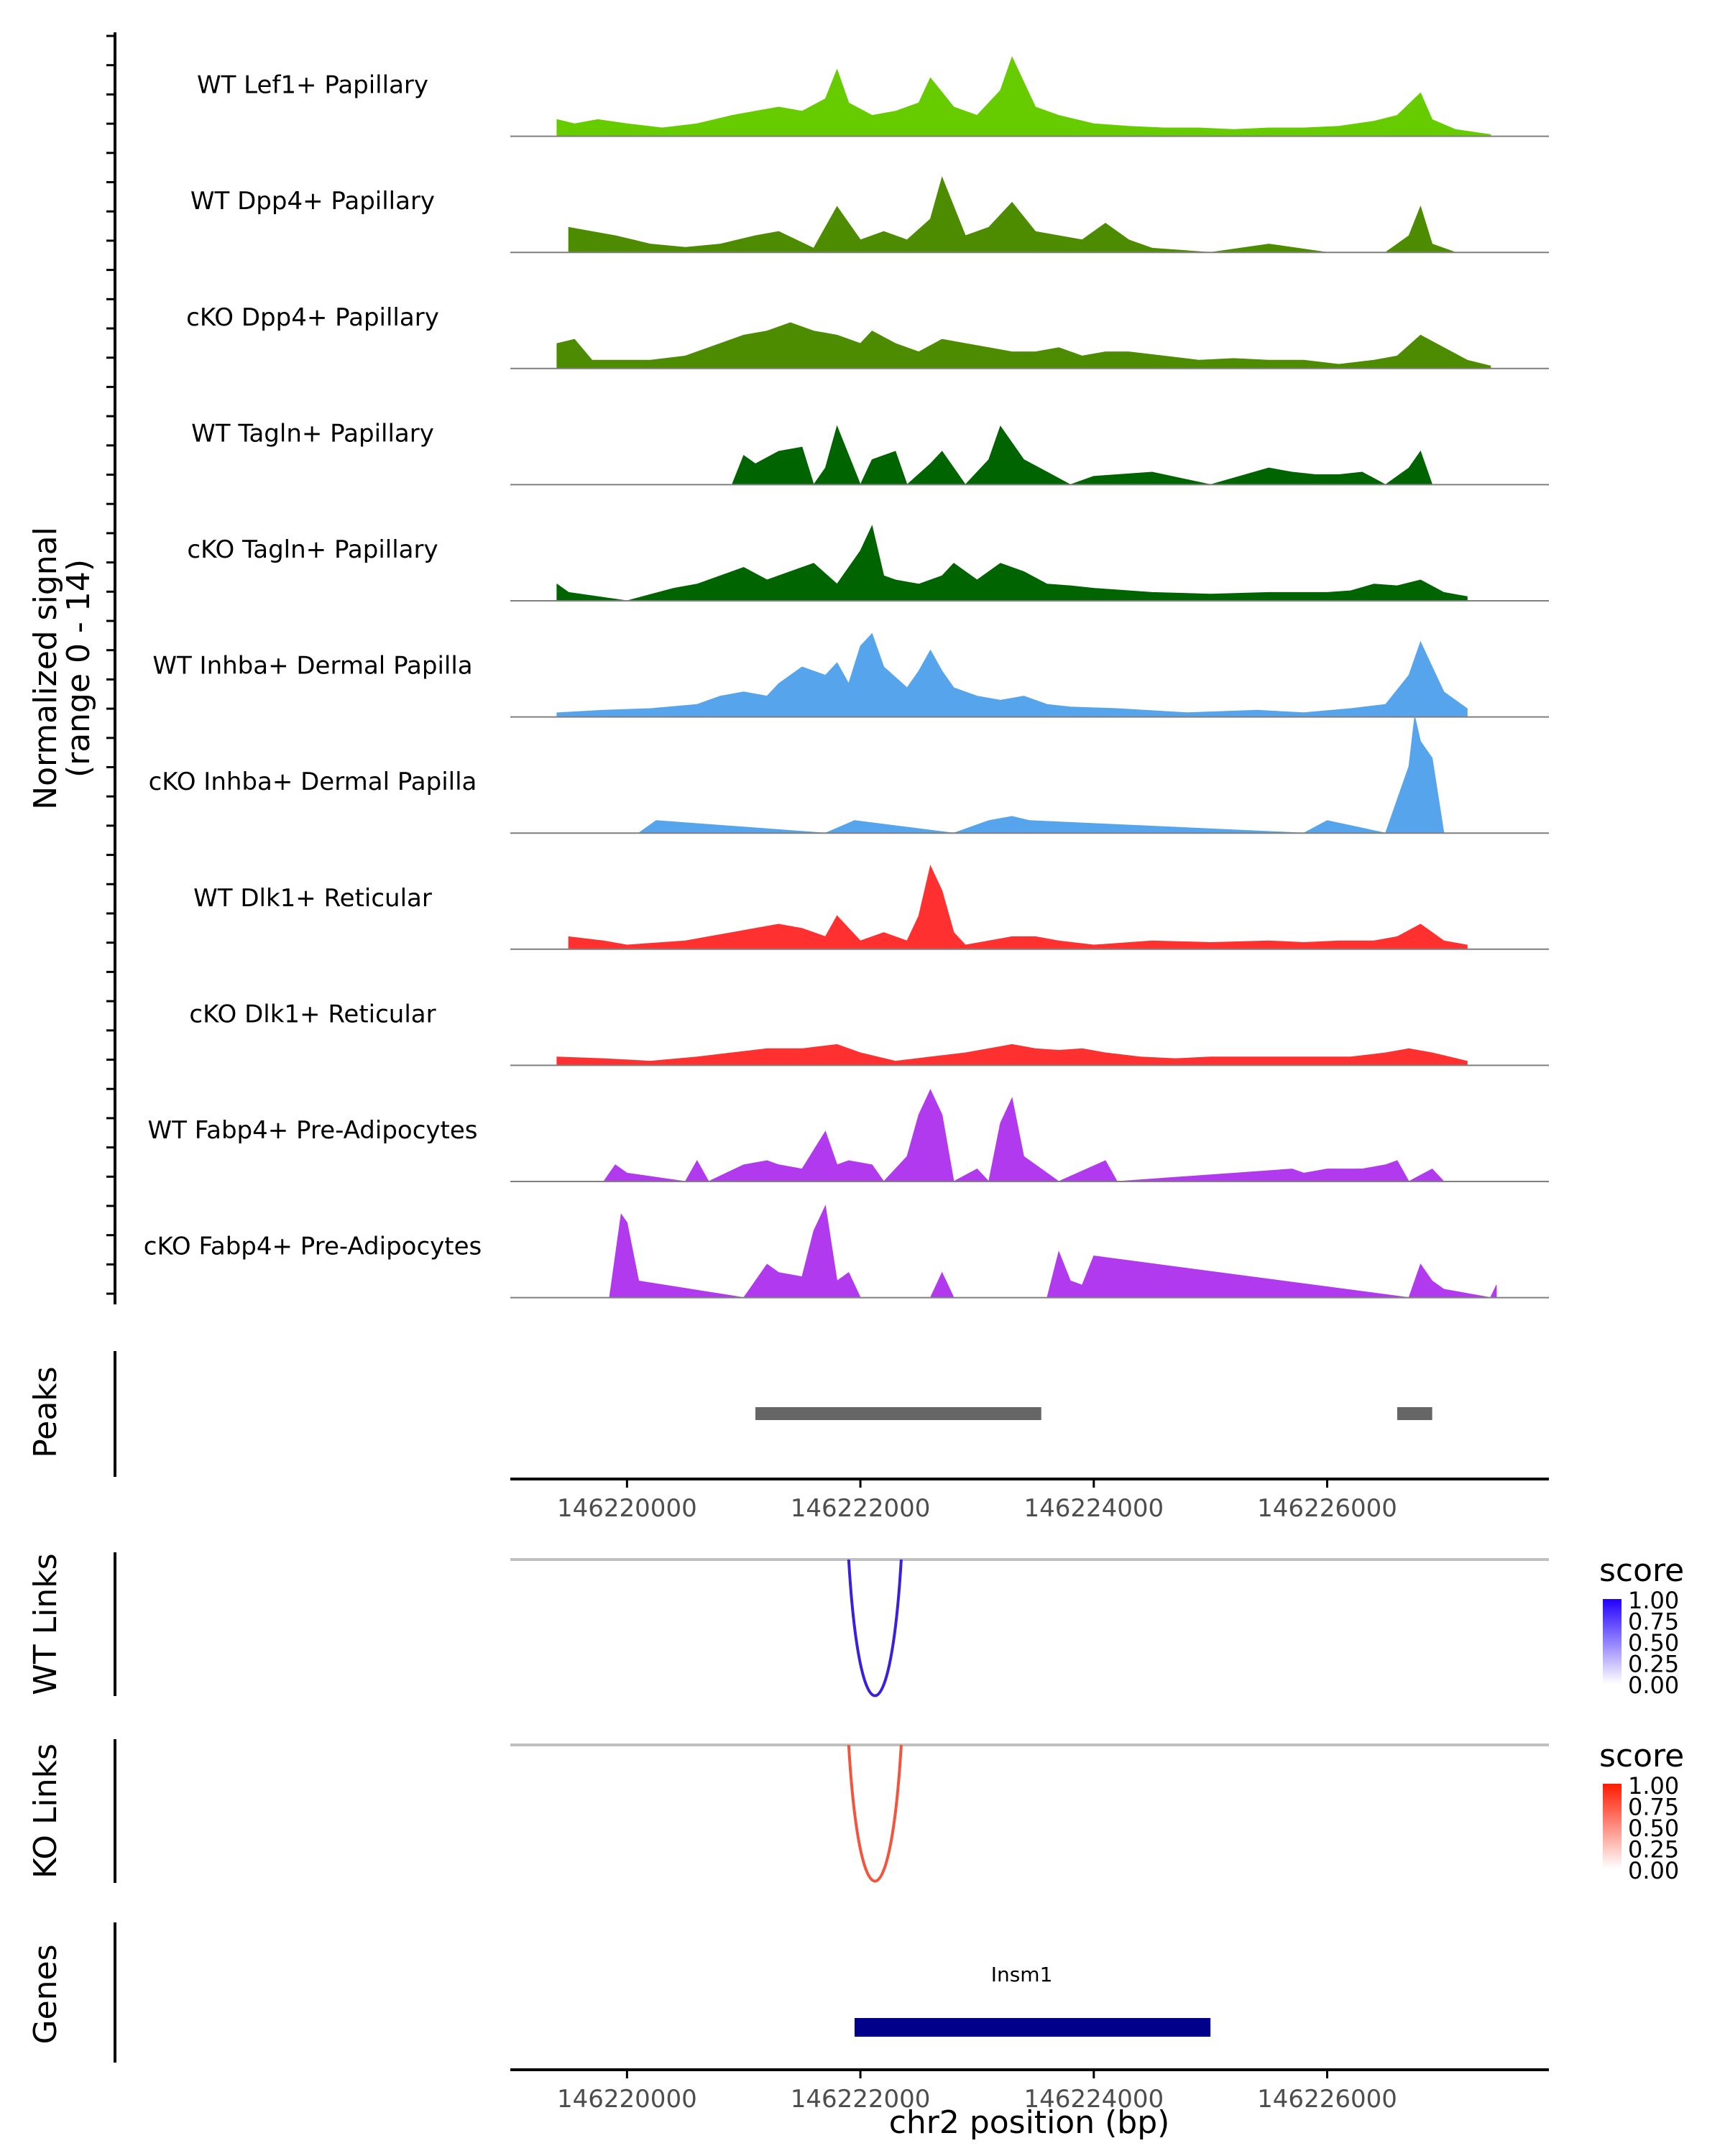  I want to click on x-axis-title: chr2 position (bp), so click(1029, 2122).